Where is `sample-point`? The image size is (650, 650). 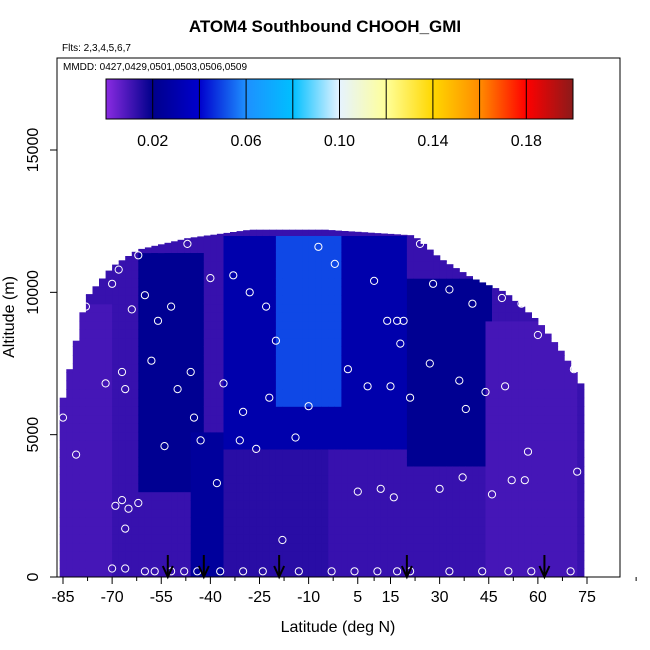
sample-point is located at coordinates (318, 246).